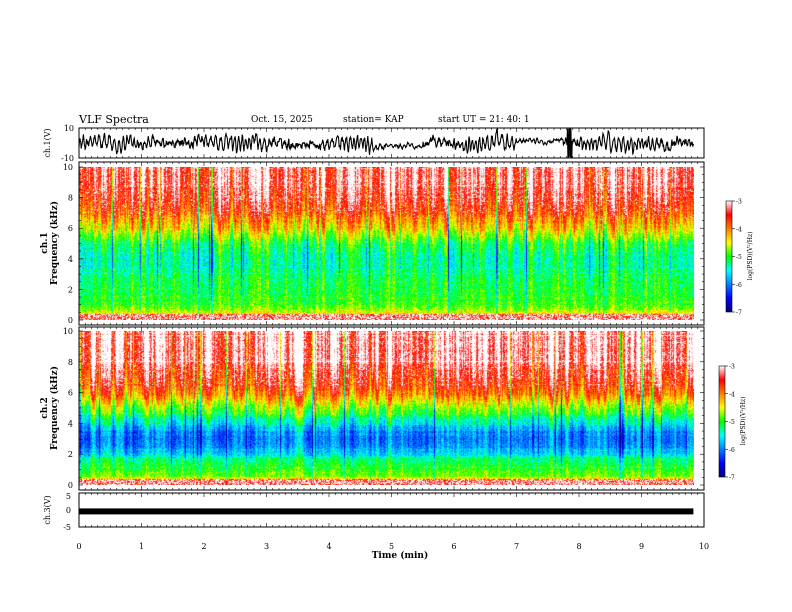 This screenshot has height=612, width=792. I want to click on ch2-spec-ylabel: Frequency (kHz), so click(54, 408).